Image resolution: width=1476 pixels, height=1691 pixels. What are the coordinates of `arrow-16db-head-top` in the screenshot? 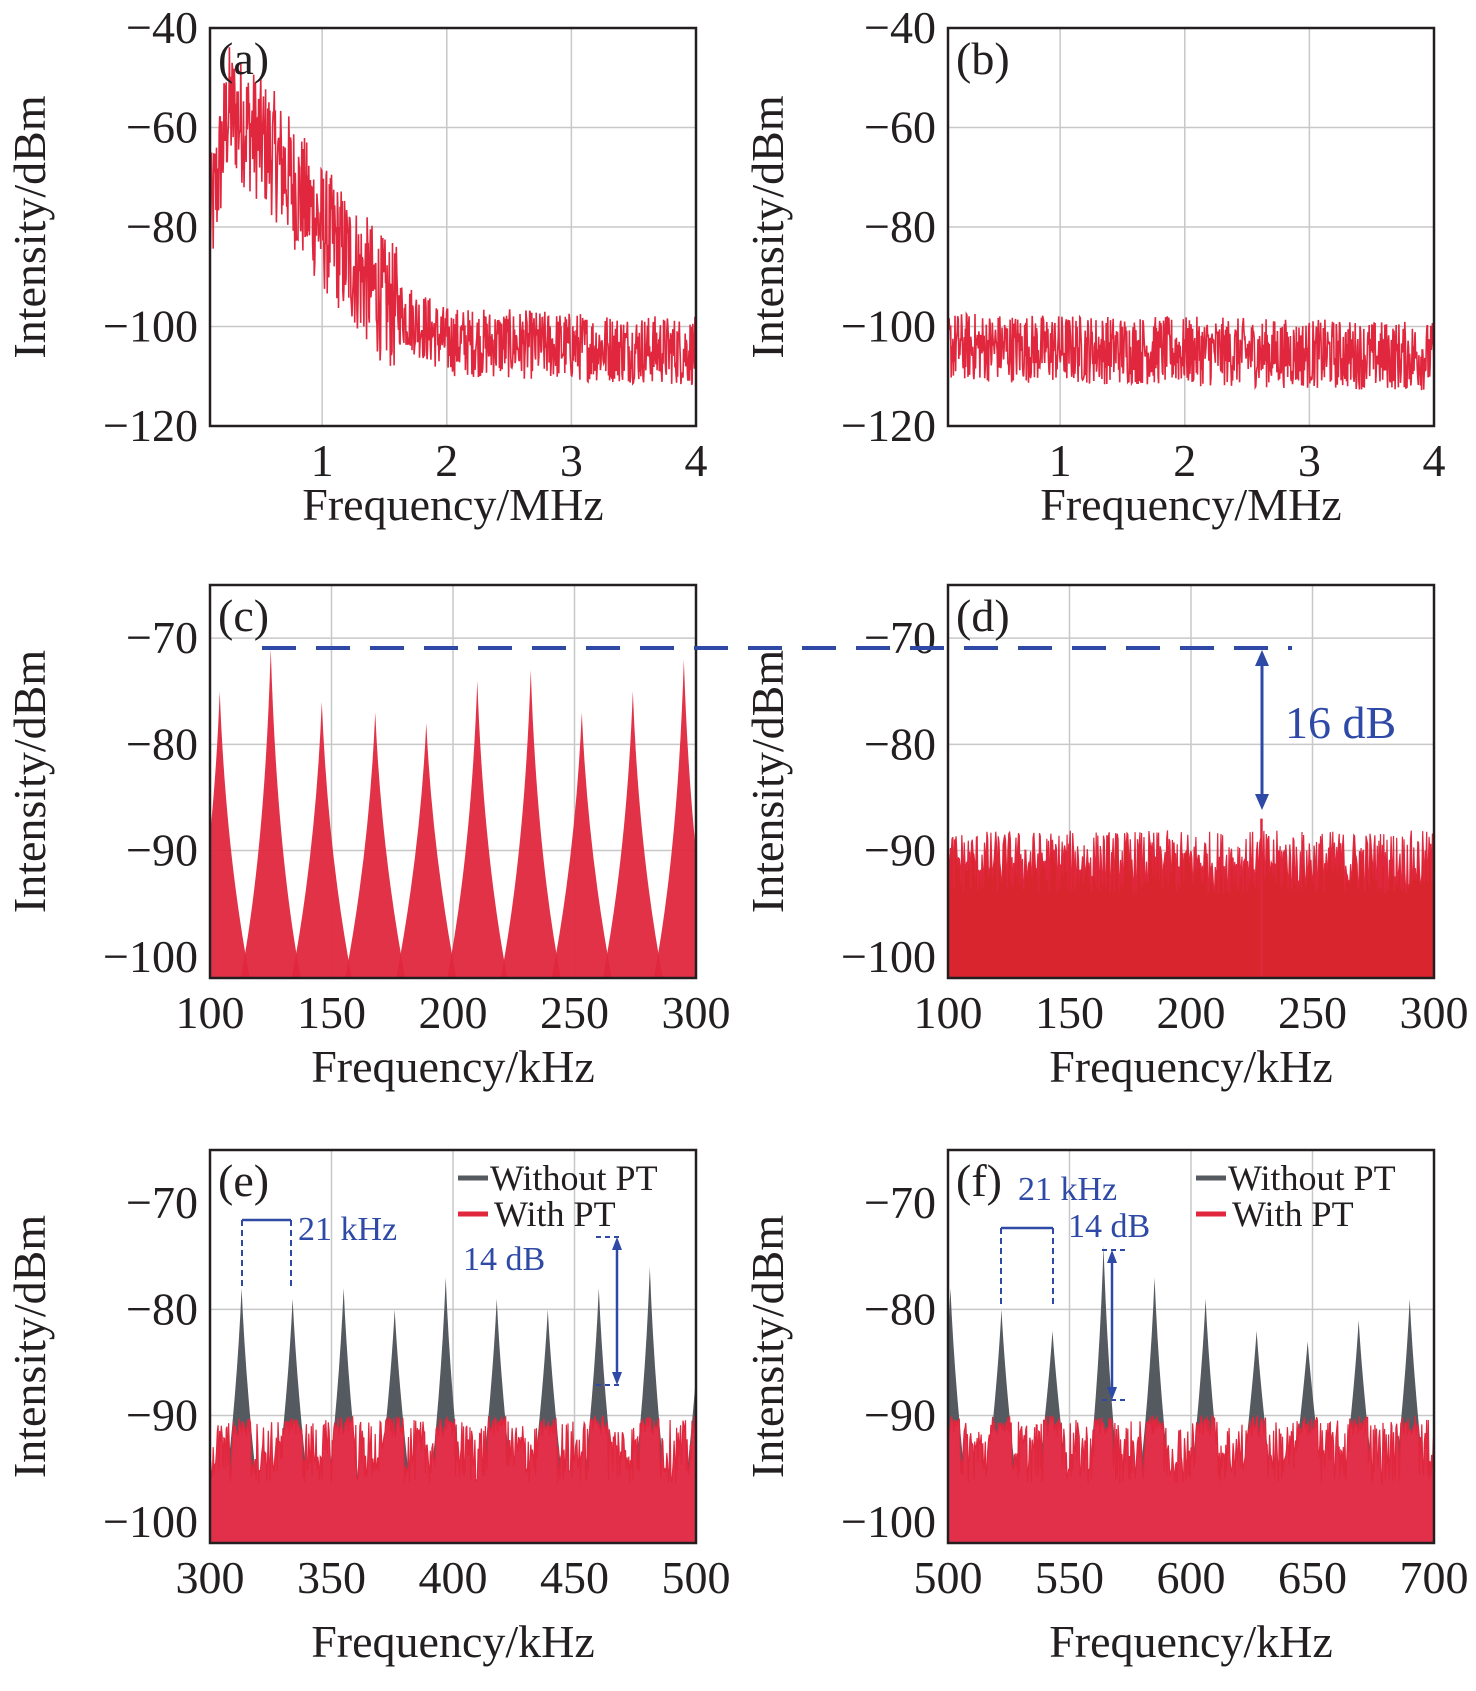 It's located at (1262, 658).